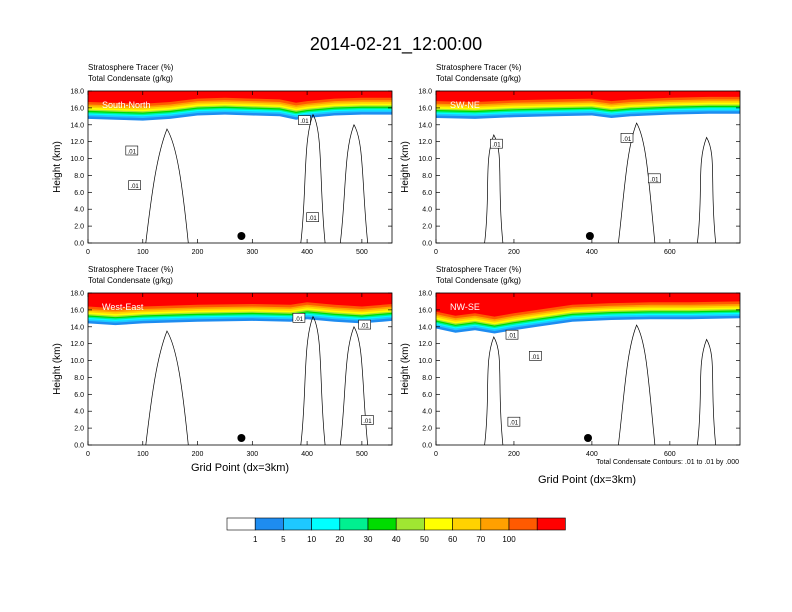 The height and width of the screenshot is (612, 792). Describe the element at coordinates (436, 454) in the screenshot. I see `x-tick-label: 0` at that location.